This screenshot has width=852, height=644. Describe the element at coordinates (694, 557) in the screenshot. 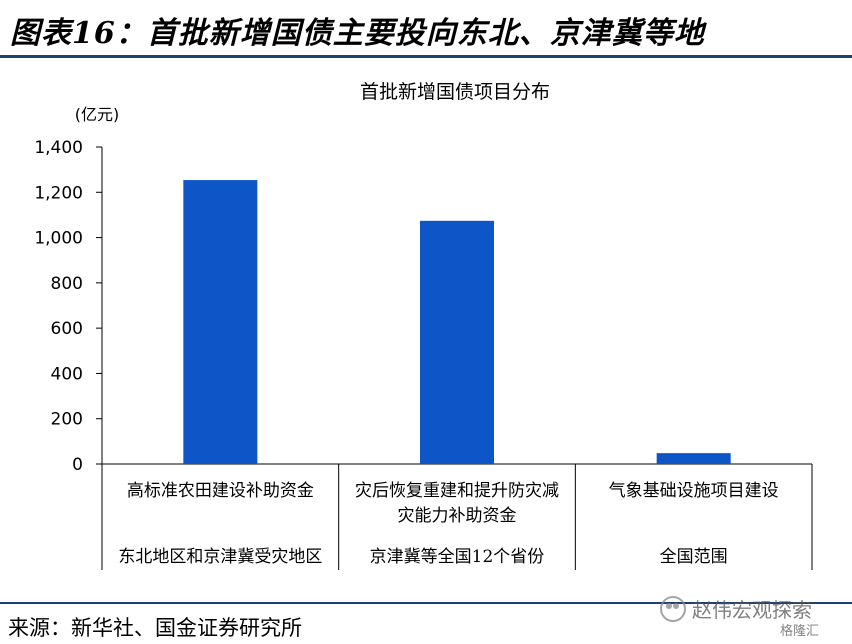

I see `region-label: 全国范围` at that location.